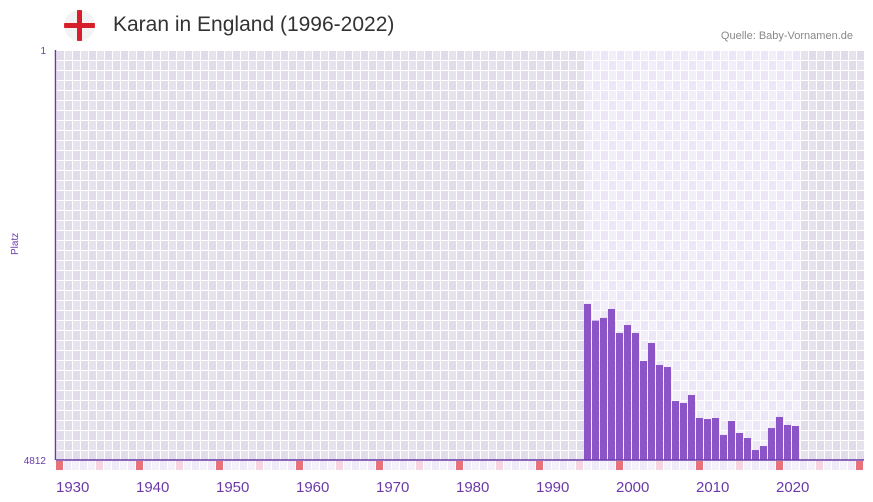  What do you see at coordinates (712, 487) in the screenshot?
I see `x-tick-label: 2010` at bounding box center [712, 487].